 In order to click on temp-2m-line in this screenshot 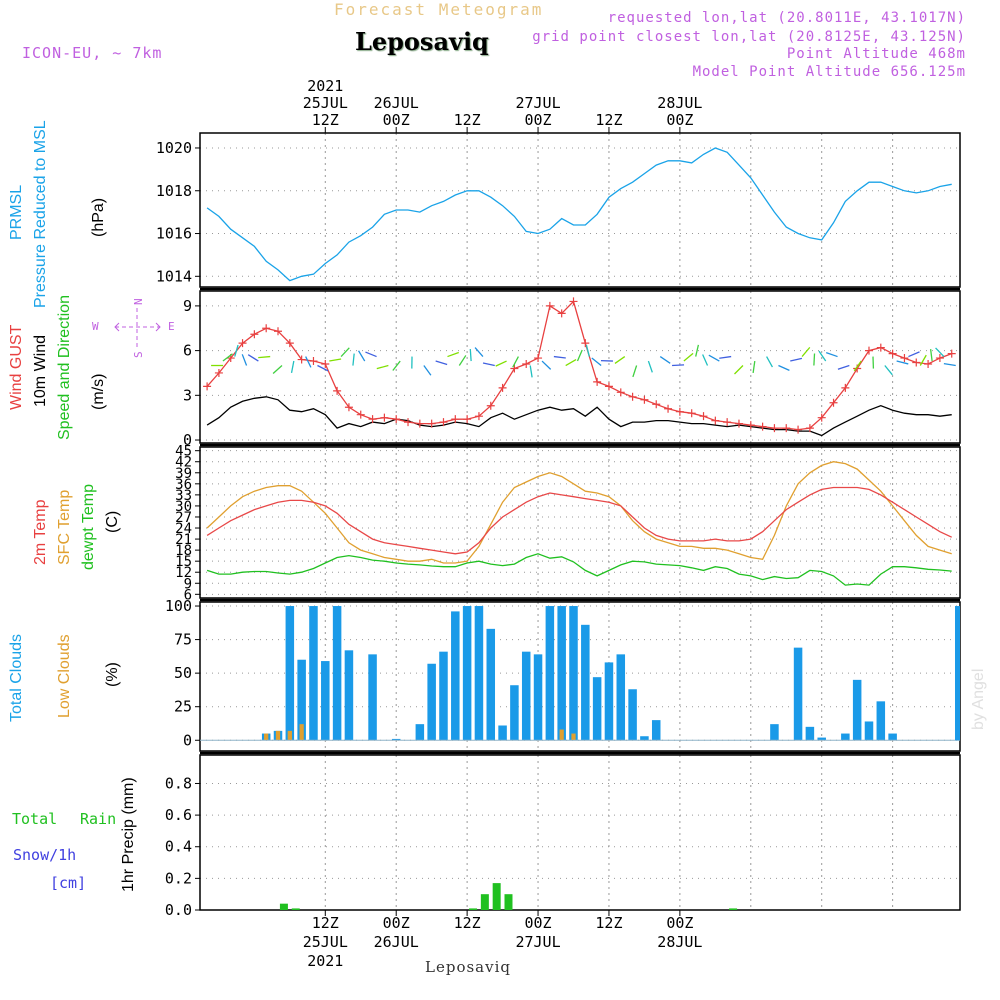, I will do `click(579, 520)`.